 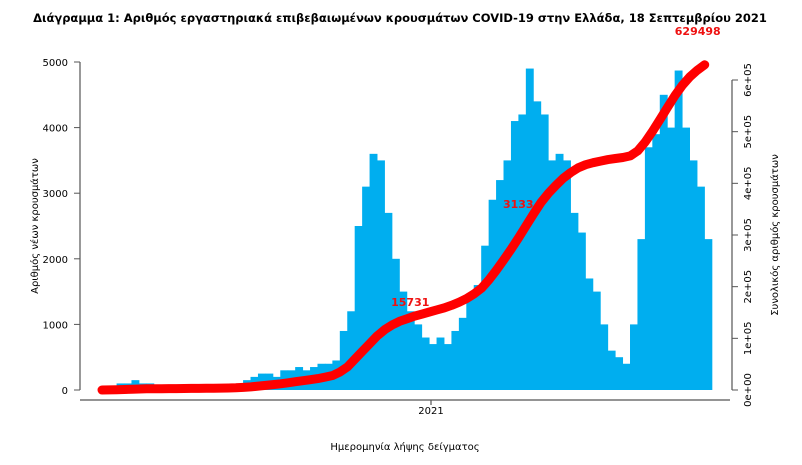 What do you see at coordinates (748, 80) in the screenshot?
I see `y2-tick-label: 6e+05` at bounding box center [748, 80].